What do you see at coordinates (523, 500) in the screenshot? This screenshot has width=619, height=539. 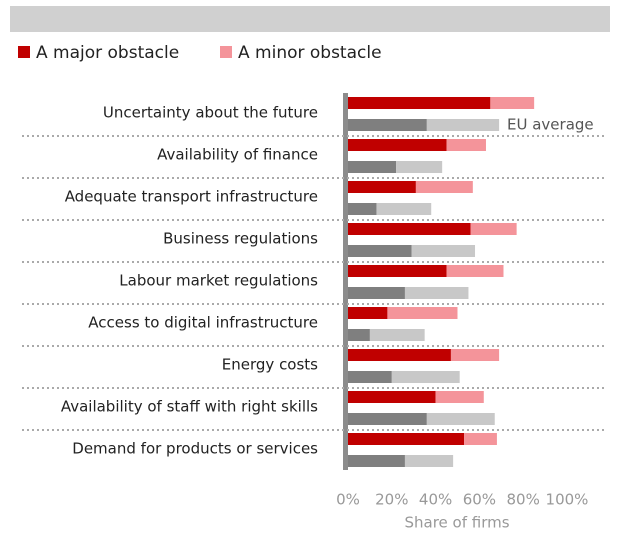 I see `x-tick-label: 80%` at bounding box center [523, 500].